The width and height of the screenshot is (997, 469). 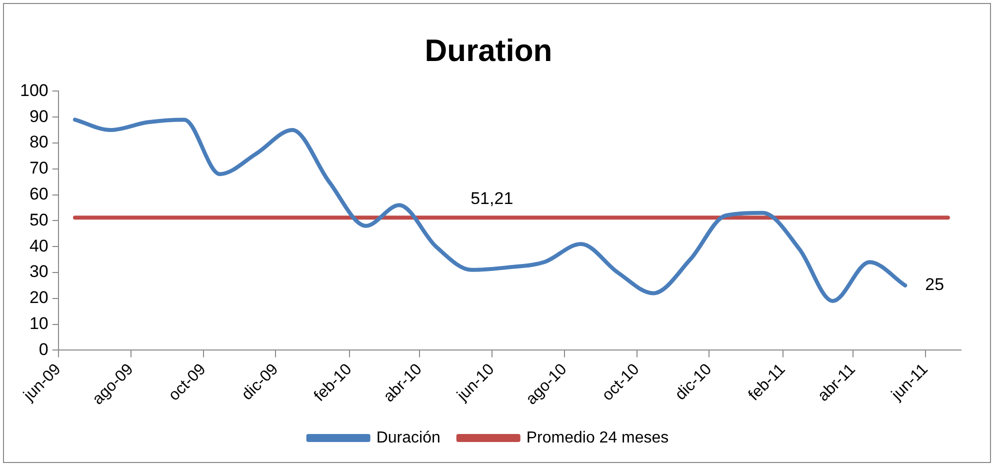 What do you see at coordinates (38, 298) in the screenshot?
I see `y-tick-label: 20` at bounding box center [38, 298].